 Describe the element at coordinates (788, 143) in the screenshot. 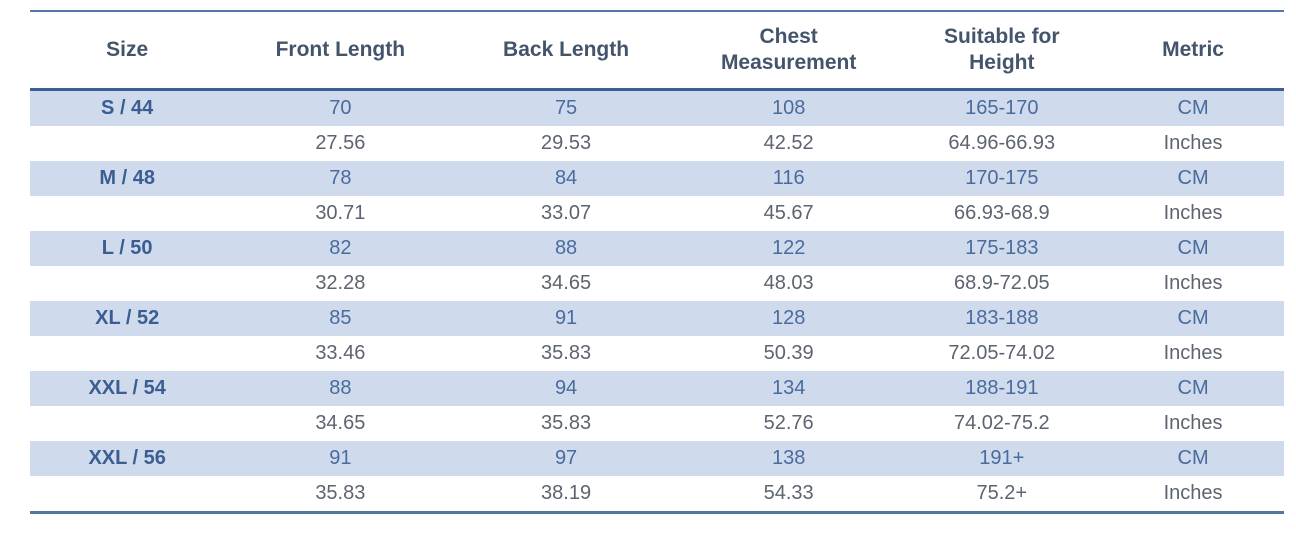

I see `cell-chest: 42.52` at that location.